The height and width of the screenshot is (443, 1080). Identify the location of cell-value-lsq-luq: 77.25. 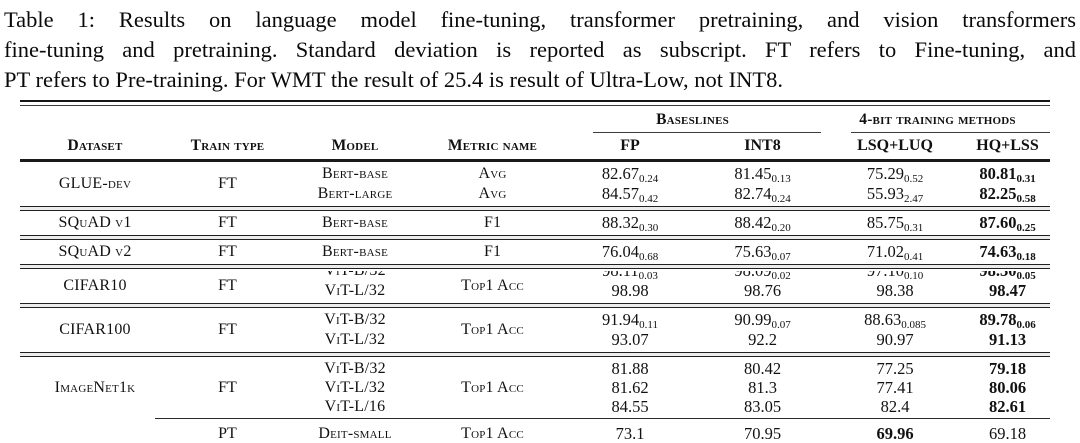
(895, 368).